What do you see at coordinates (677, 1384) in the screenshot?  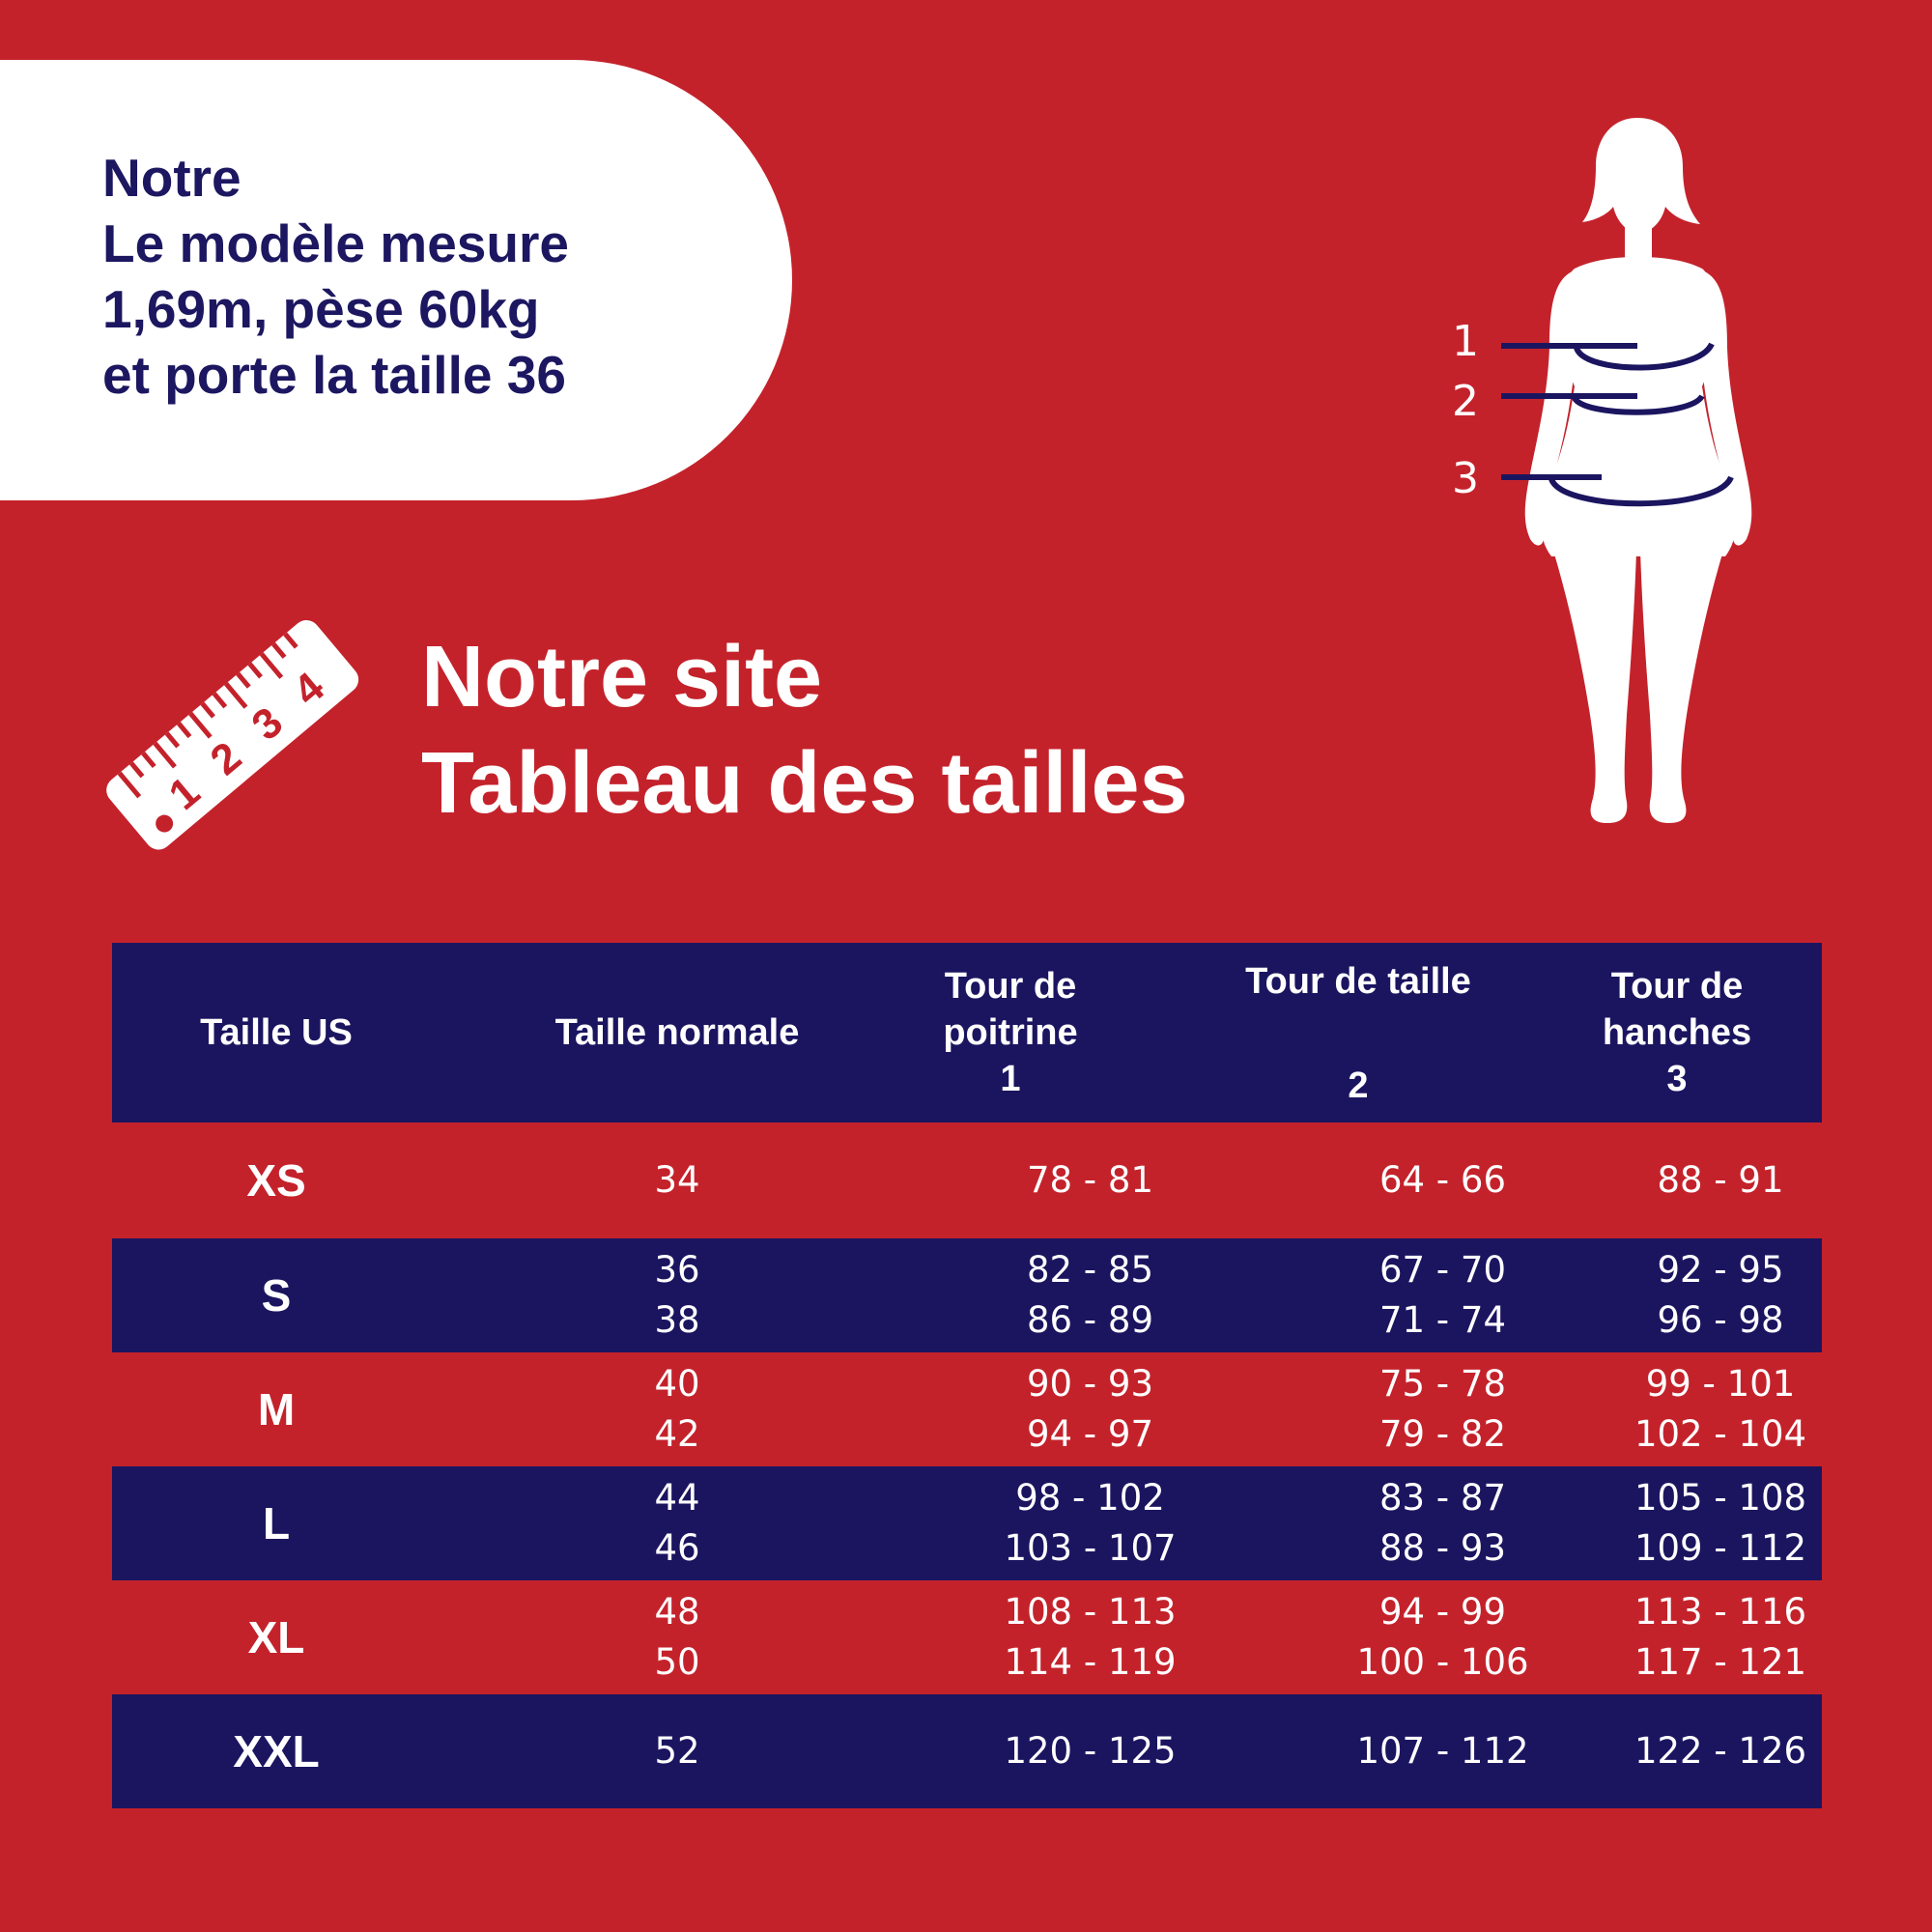 I see `cell-value: 40` at bounding box center [677, 1384].